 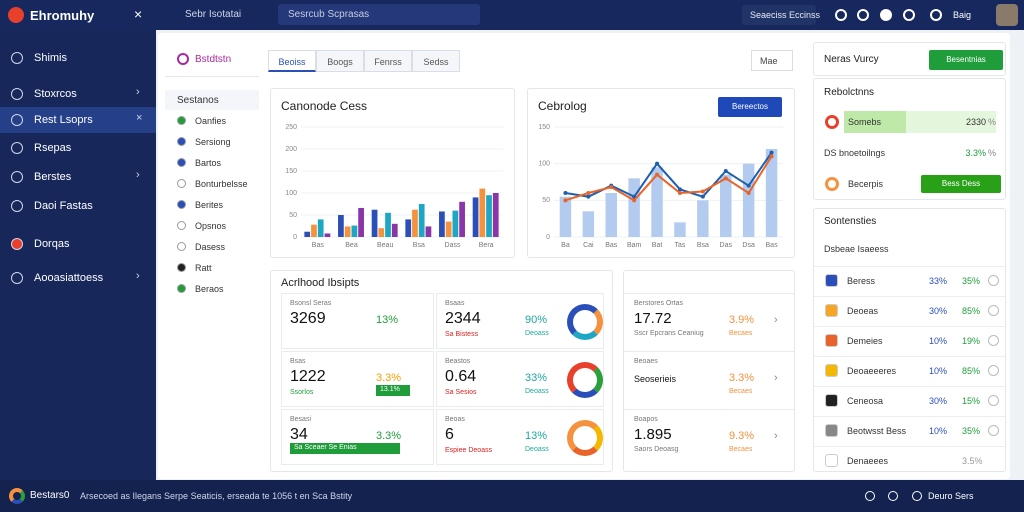 What do you see at coordinates (203, 268) in the screenshot?
I see `subnav-label: Ratt` at bounding box center [203, 268].